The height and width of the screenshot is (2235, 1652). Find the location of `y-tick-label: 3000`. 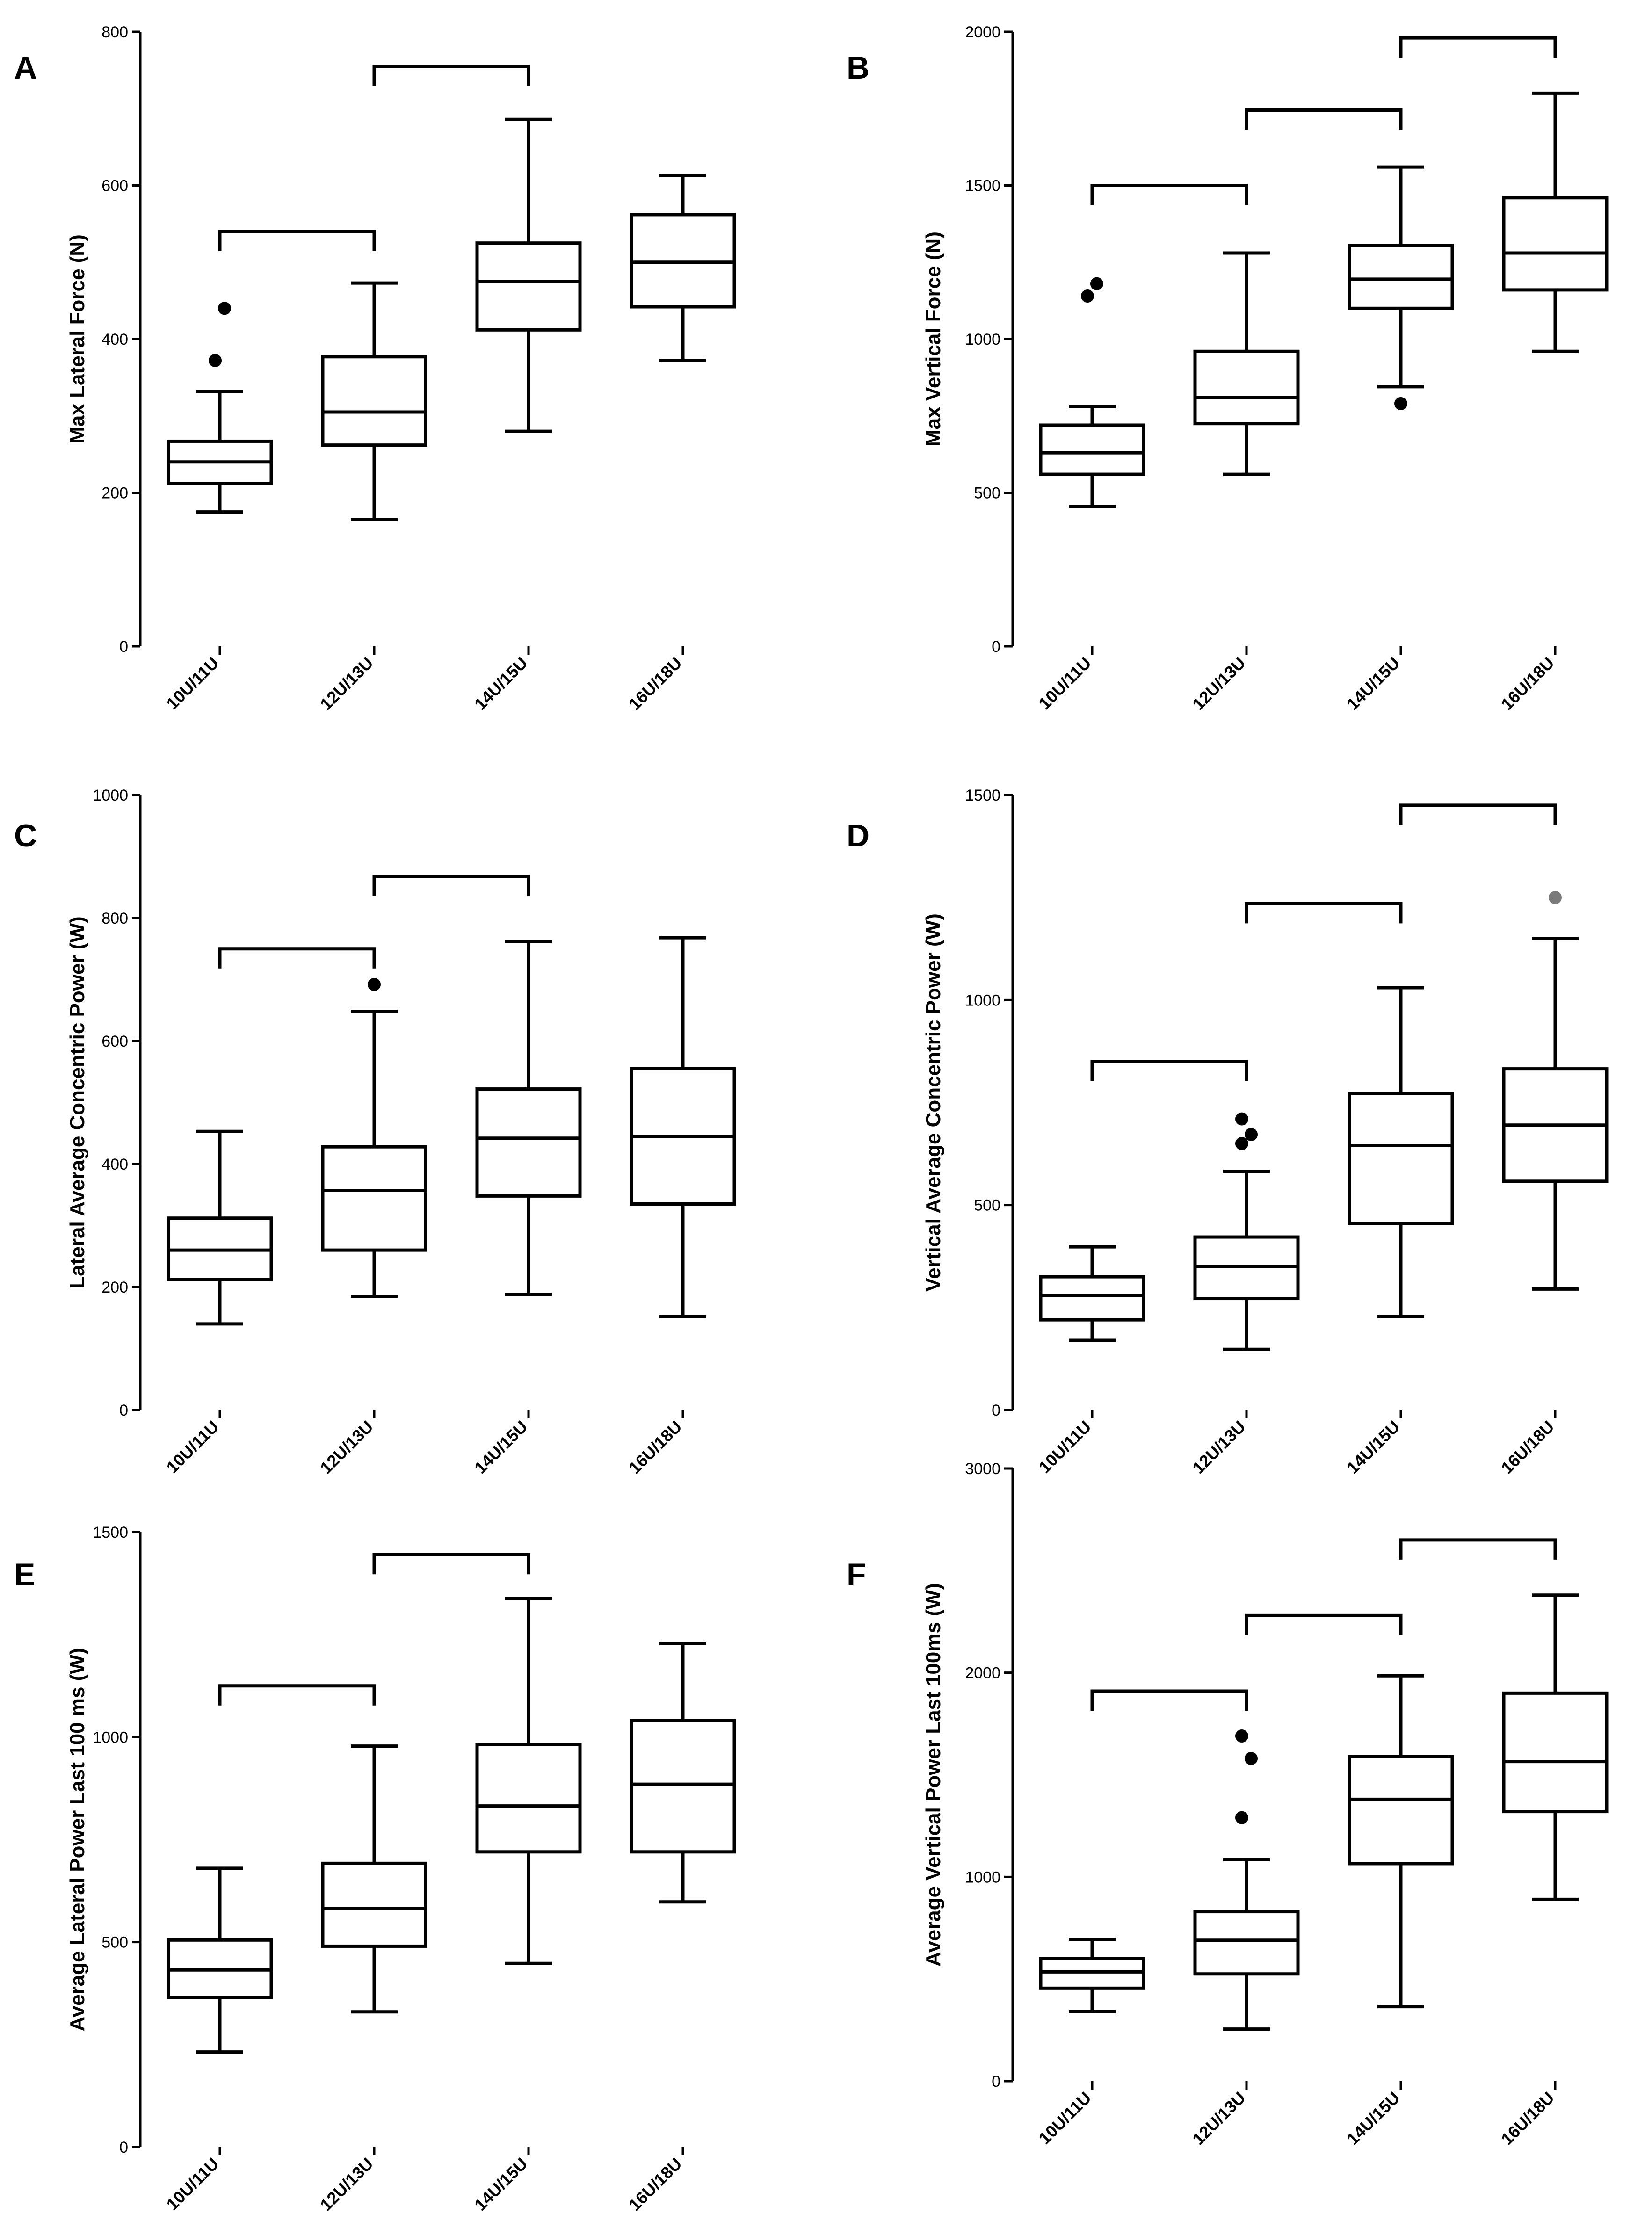

y-tick-label: 3000 is located at coordinates (982, 1469).